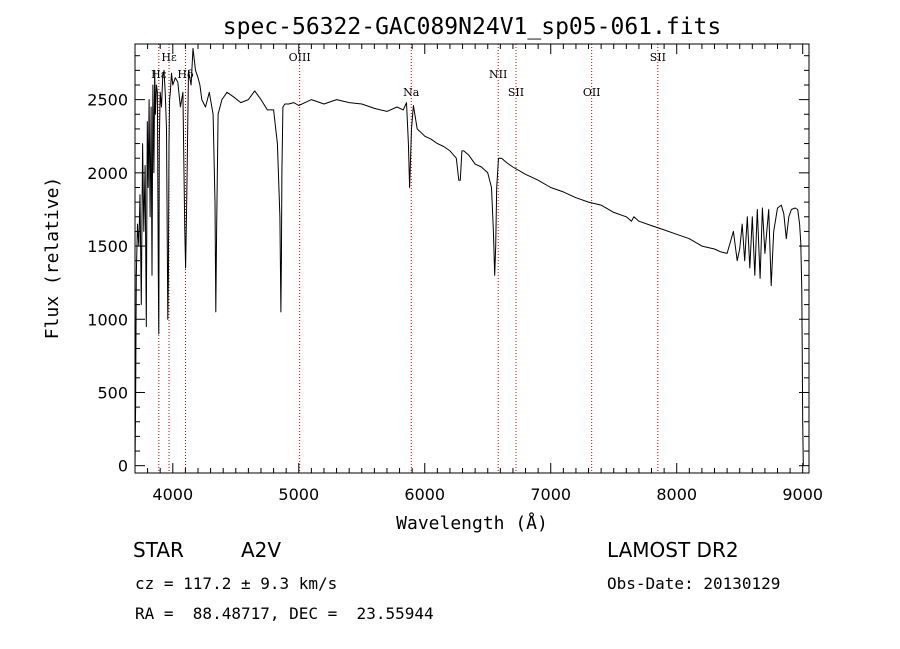 This screenshot has width=900, height=649. I want to click on y-tick-label: 2000, so click(107, 173).